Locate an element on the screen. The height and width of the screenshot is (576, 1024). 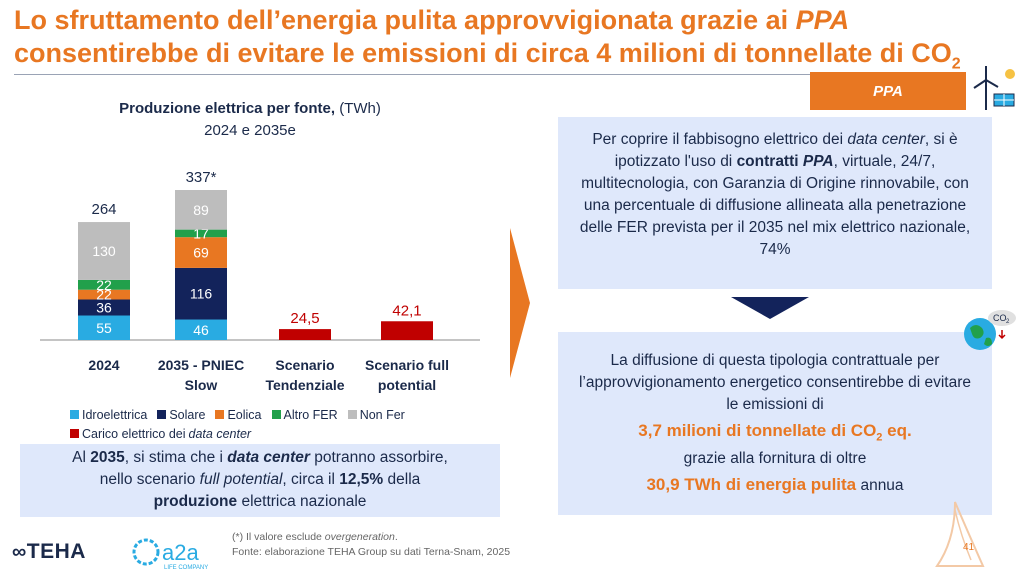
category-label: Scenario full is located at coordinates (407, 365).